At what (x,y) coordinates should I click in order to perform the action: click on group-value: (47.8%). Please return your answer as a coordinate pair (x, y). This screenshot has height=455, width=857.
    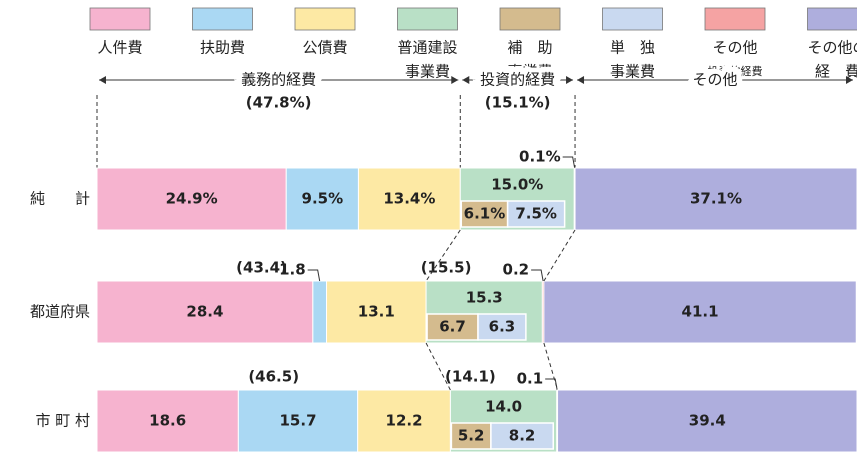
    Looking at the image, I should click on (279, 103).